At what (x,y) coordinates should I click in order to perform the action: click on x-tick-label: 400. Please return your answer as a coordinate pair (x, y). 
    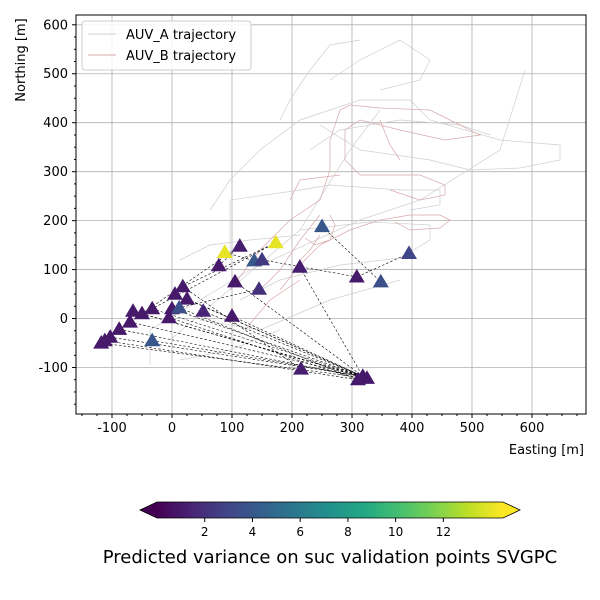
    Looking at the image, I should click on (412, 428).